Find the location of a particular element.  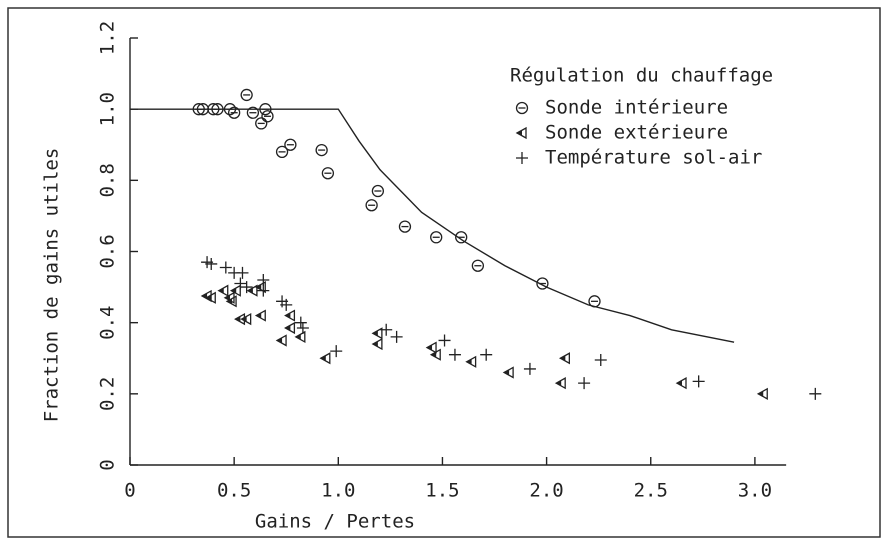

x-tick-label: 2.5 is located at coordinates (651, 491).